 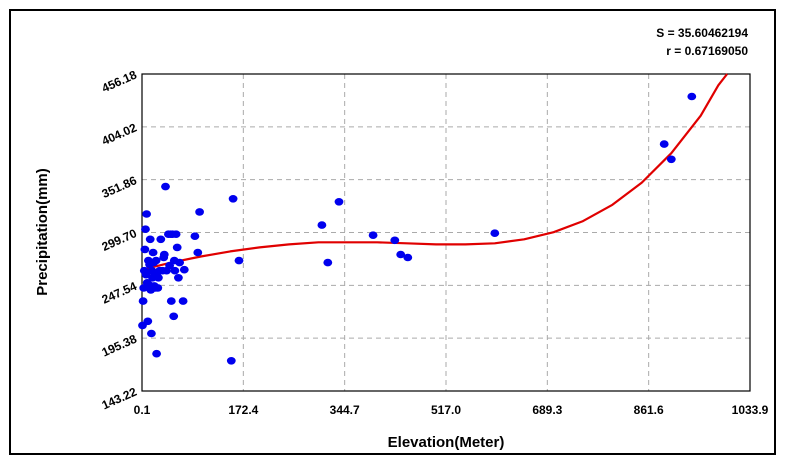 I want to click on x-tick-label: 344.7, so click(x=345, y=410).